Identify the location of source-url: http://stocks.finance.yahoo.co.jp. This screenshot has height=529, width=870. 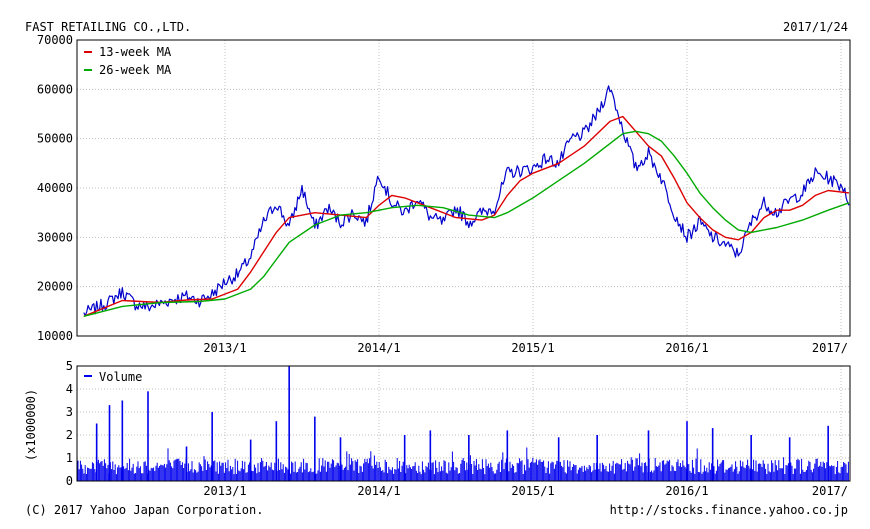
(729, 510).